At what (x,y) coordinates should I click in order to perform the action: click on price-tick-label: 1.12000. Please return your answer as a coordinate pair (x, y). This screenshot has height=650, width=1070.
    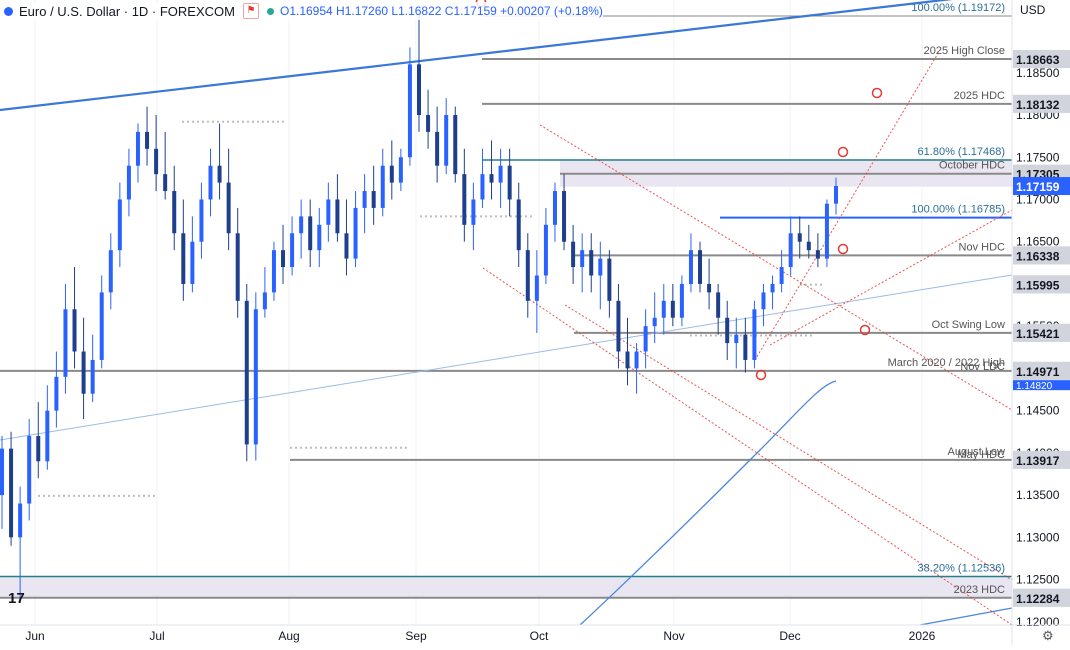
    Looking at the image, I should click on (1038, 622).